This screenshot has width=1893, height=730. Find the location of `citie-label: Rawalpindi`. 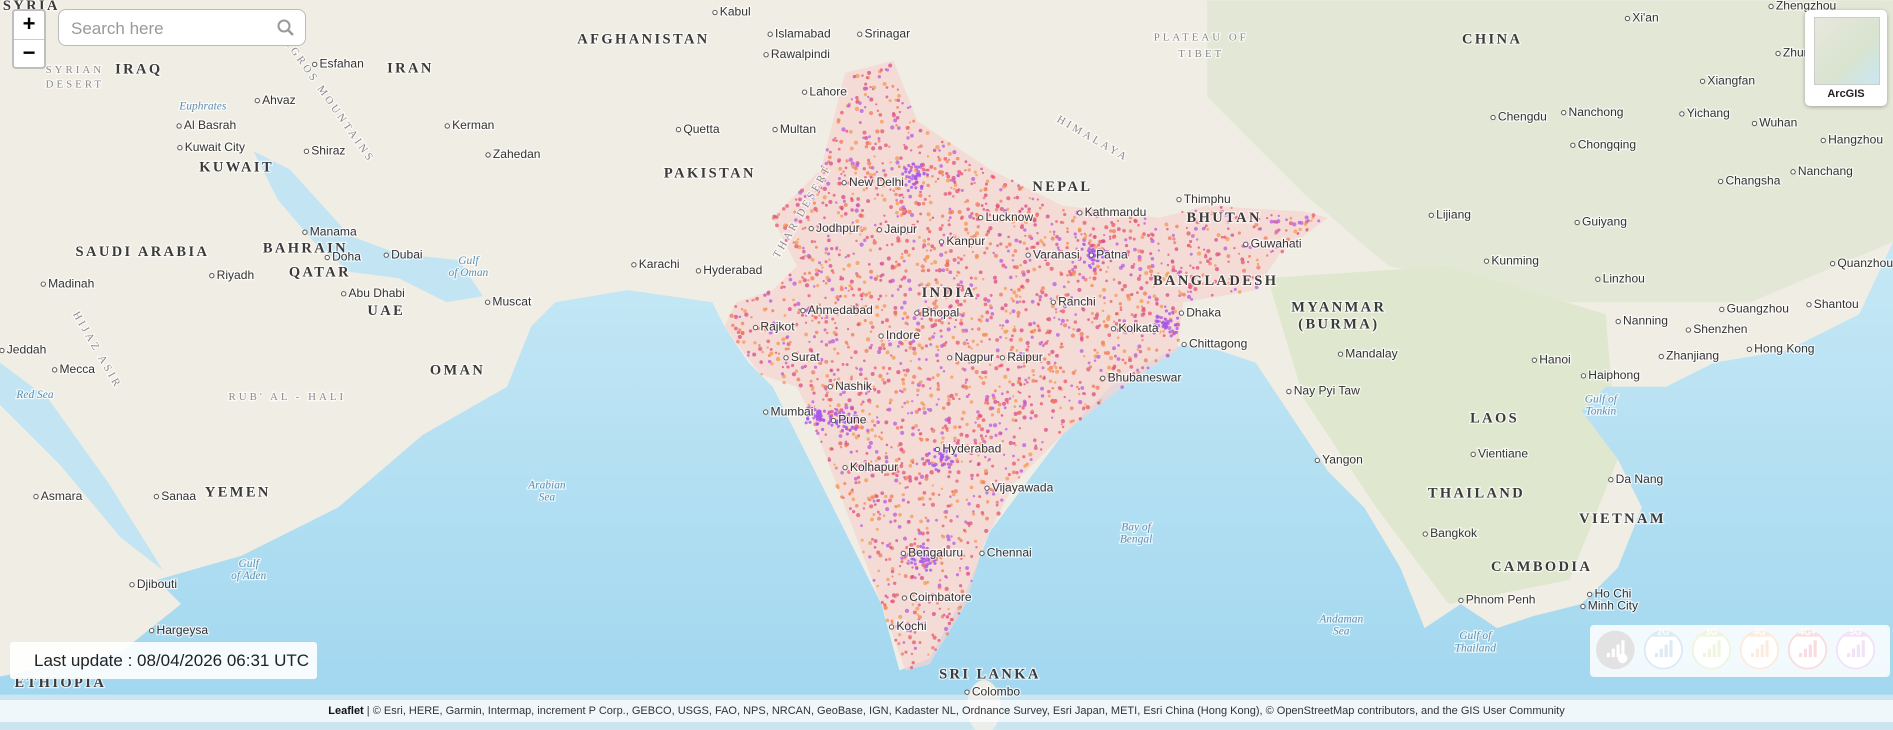

citie-label: Rawalpindi is located at coordinates (800, 54).